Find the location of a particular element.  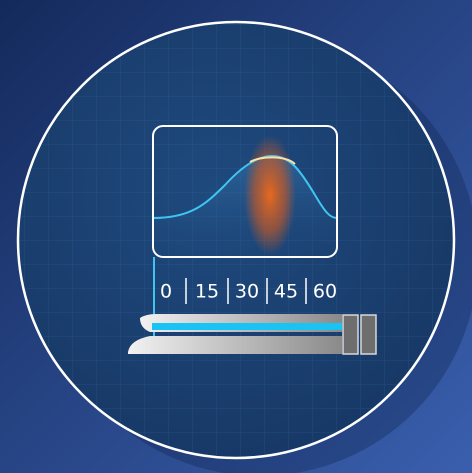

chart-window is located at coordinates (245, 196).